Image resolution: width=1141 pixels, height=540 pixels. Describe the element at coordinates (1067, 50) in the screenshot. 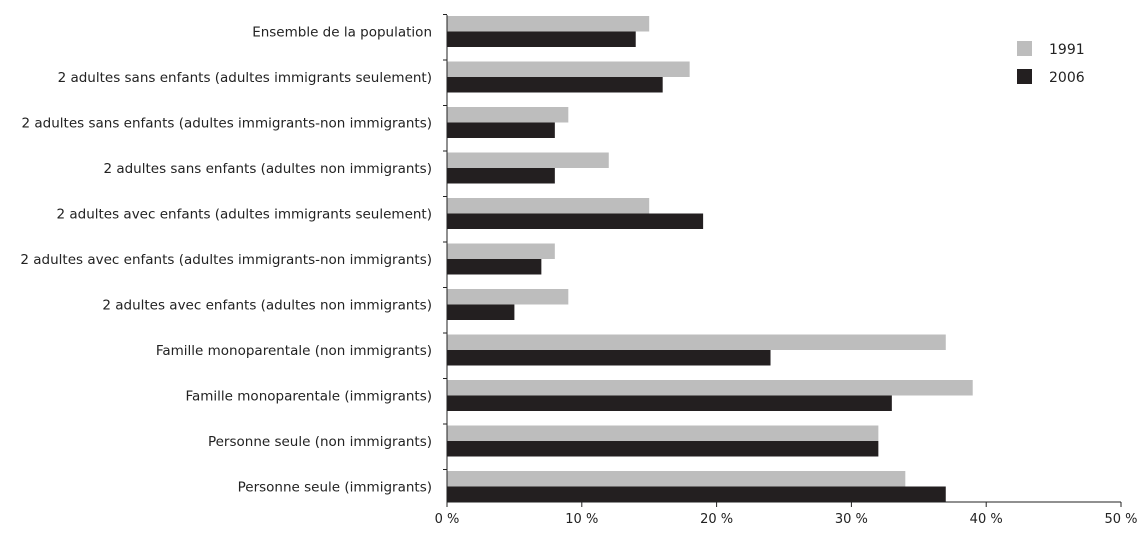

I see `legend-label: 1991` at that location.